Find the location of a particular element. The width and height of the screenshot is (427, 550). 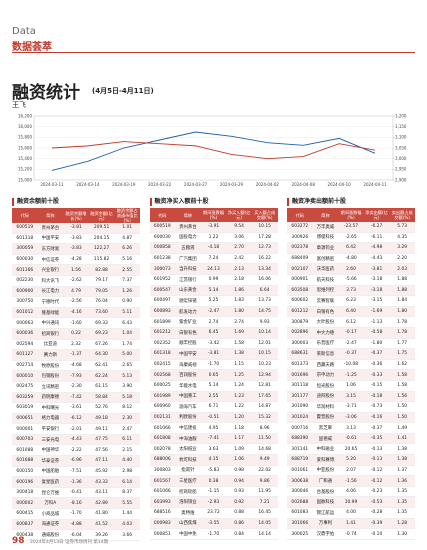

table-cell: 6.40 is located at coordinates (351, 312).